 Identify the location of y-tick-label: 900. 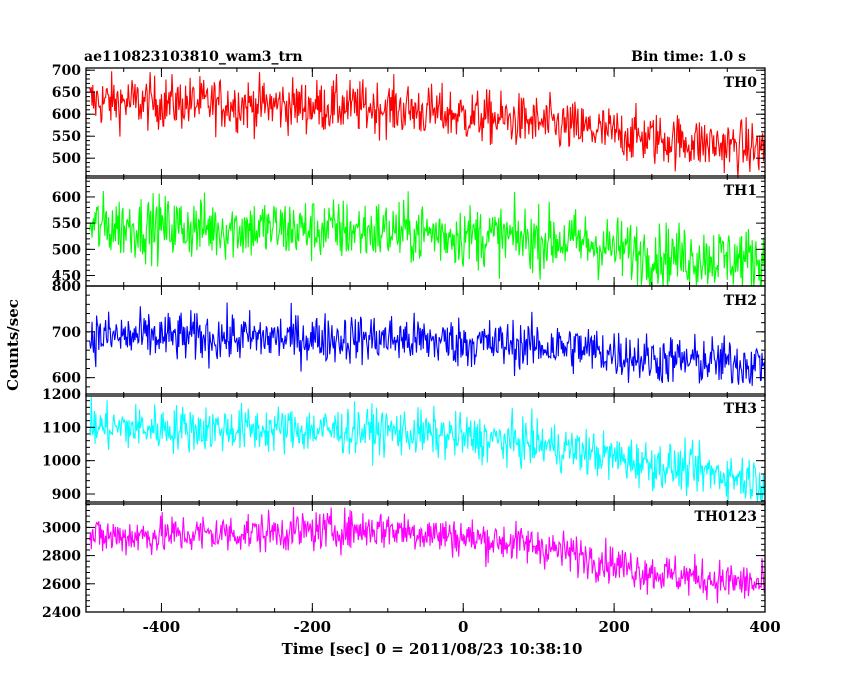
(66, 495).